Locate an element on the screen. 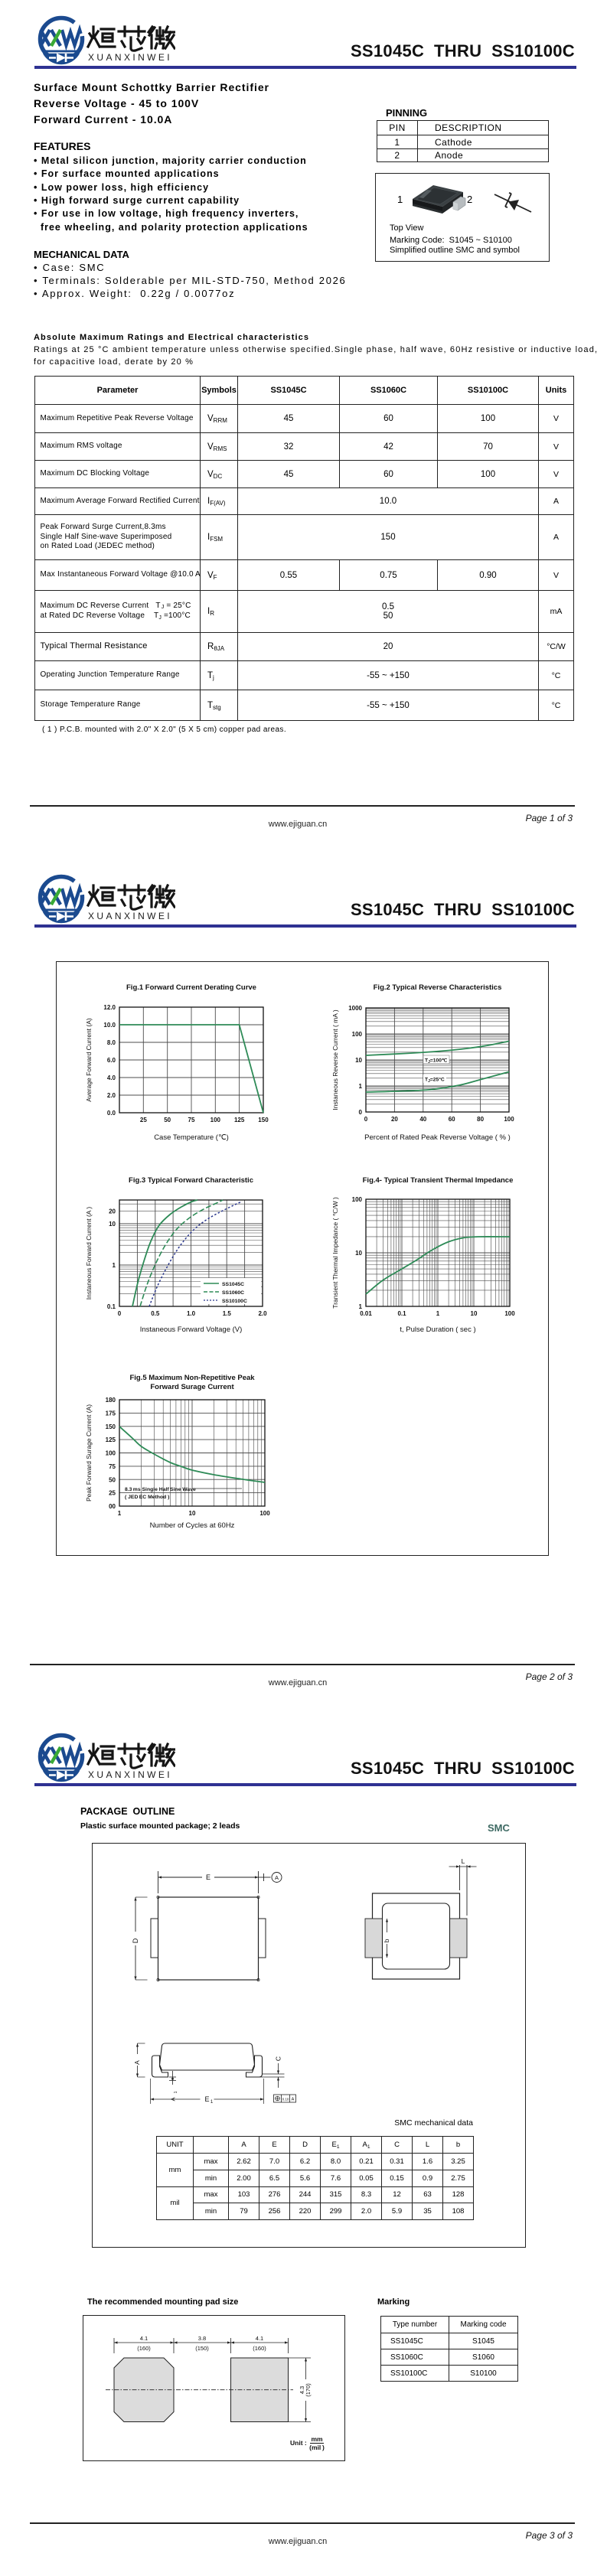 The image size is (607, 2576). svg-text:Fig.3 Typical Forward Charact: Fig.3 Typical Forward Characteristic is located at coordinates (191, 1180).